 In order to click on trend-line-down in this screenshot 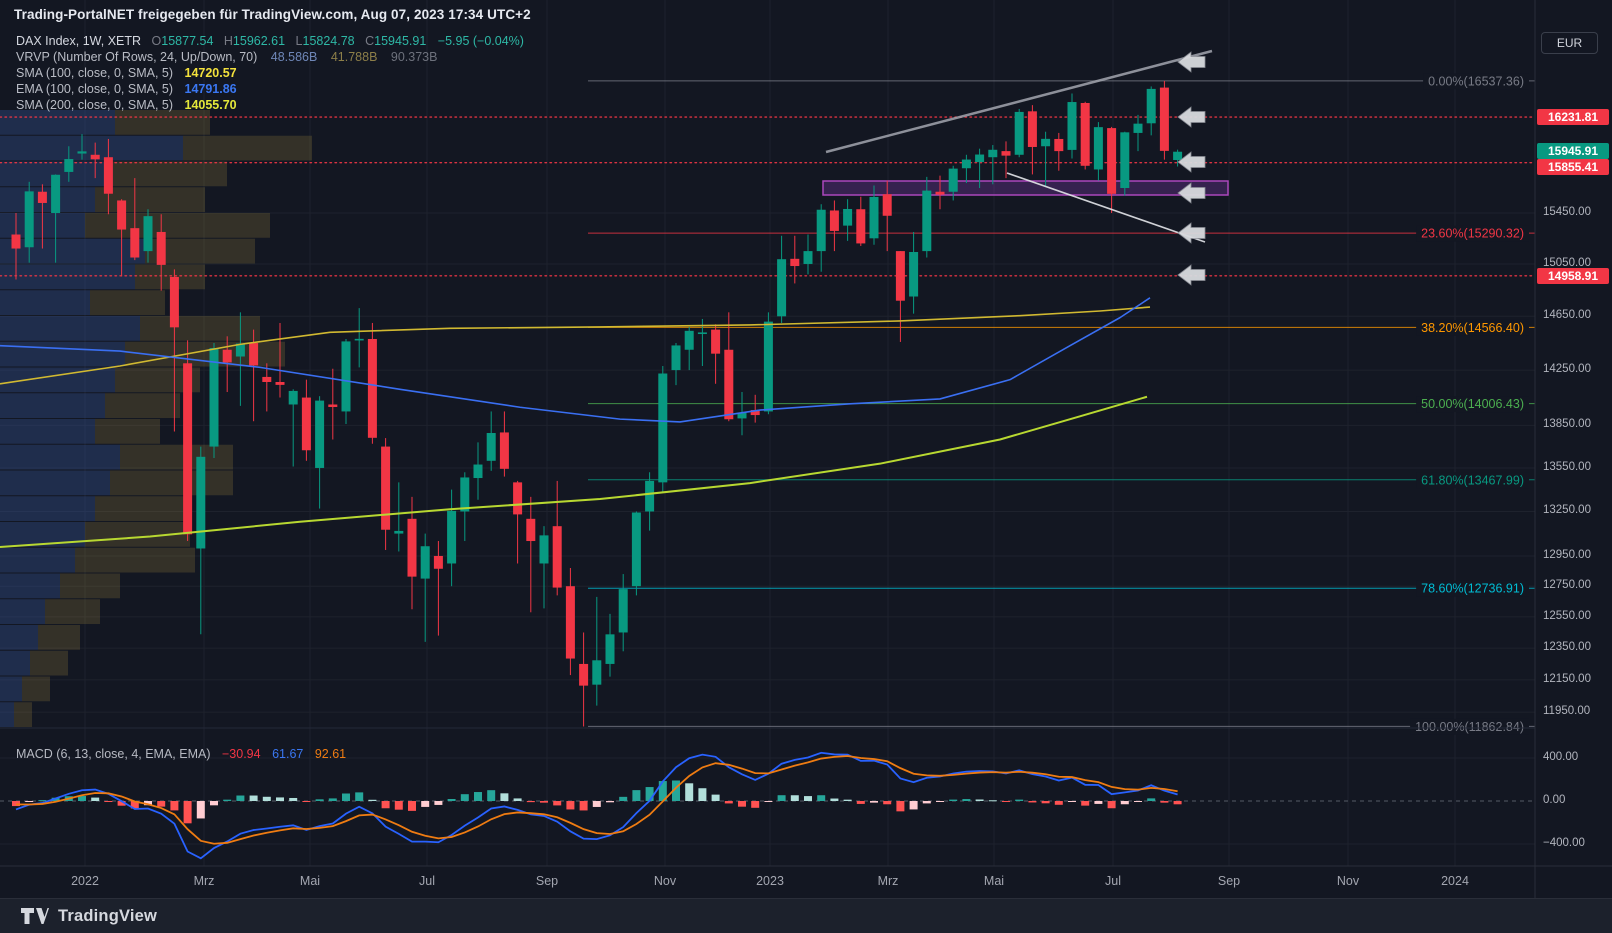, I will do `click(1106, 207)`.